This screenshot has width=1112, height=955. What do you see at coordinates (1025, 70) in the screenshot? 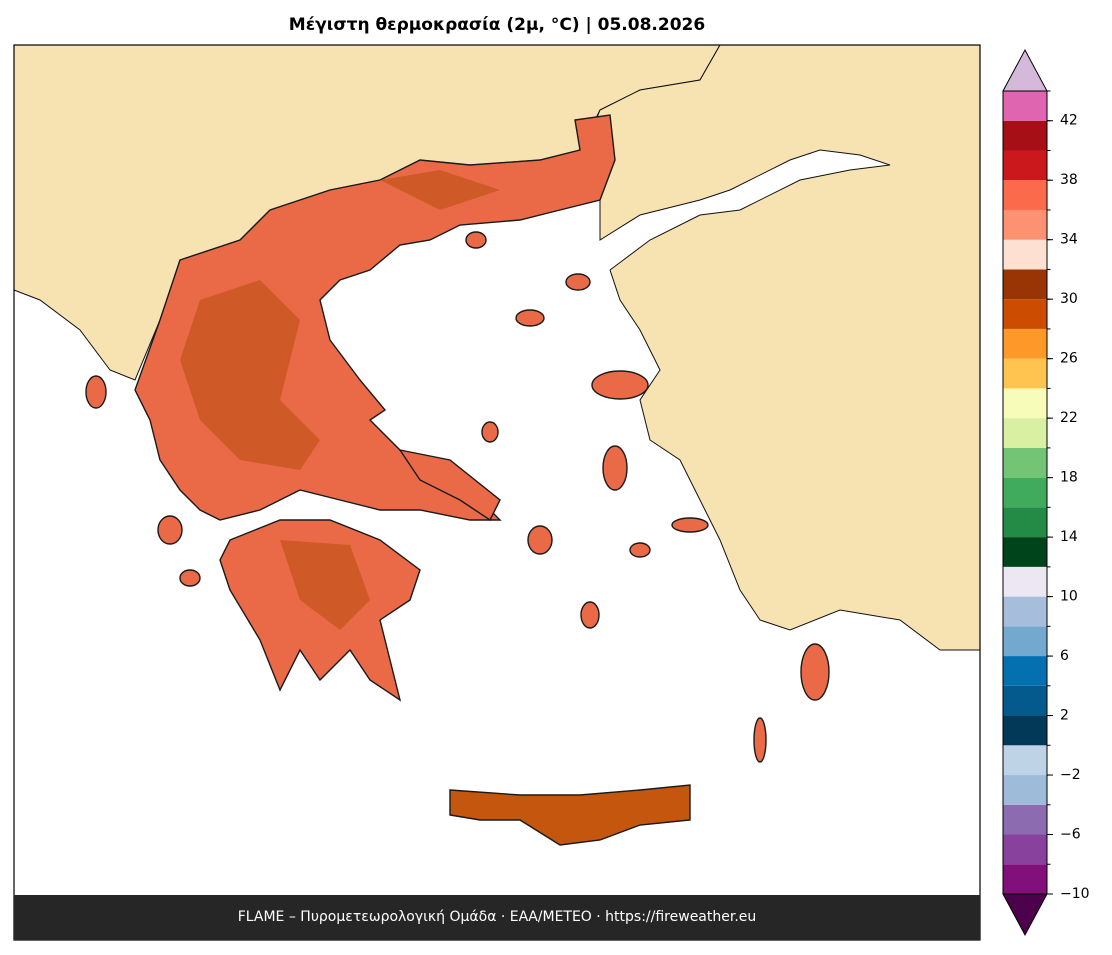
I see `colorbar-over` at bounding box center [1025, 70].